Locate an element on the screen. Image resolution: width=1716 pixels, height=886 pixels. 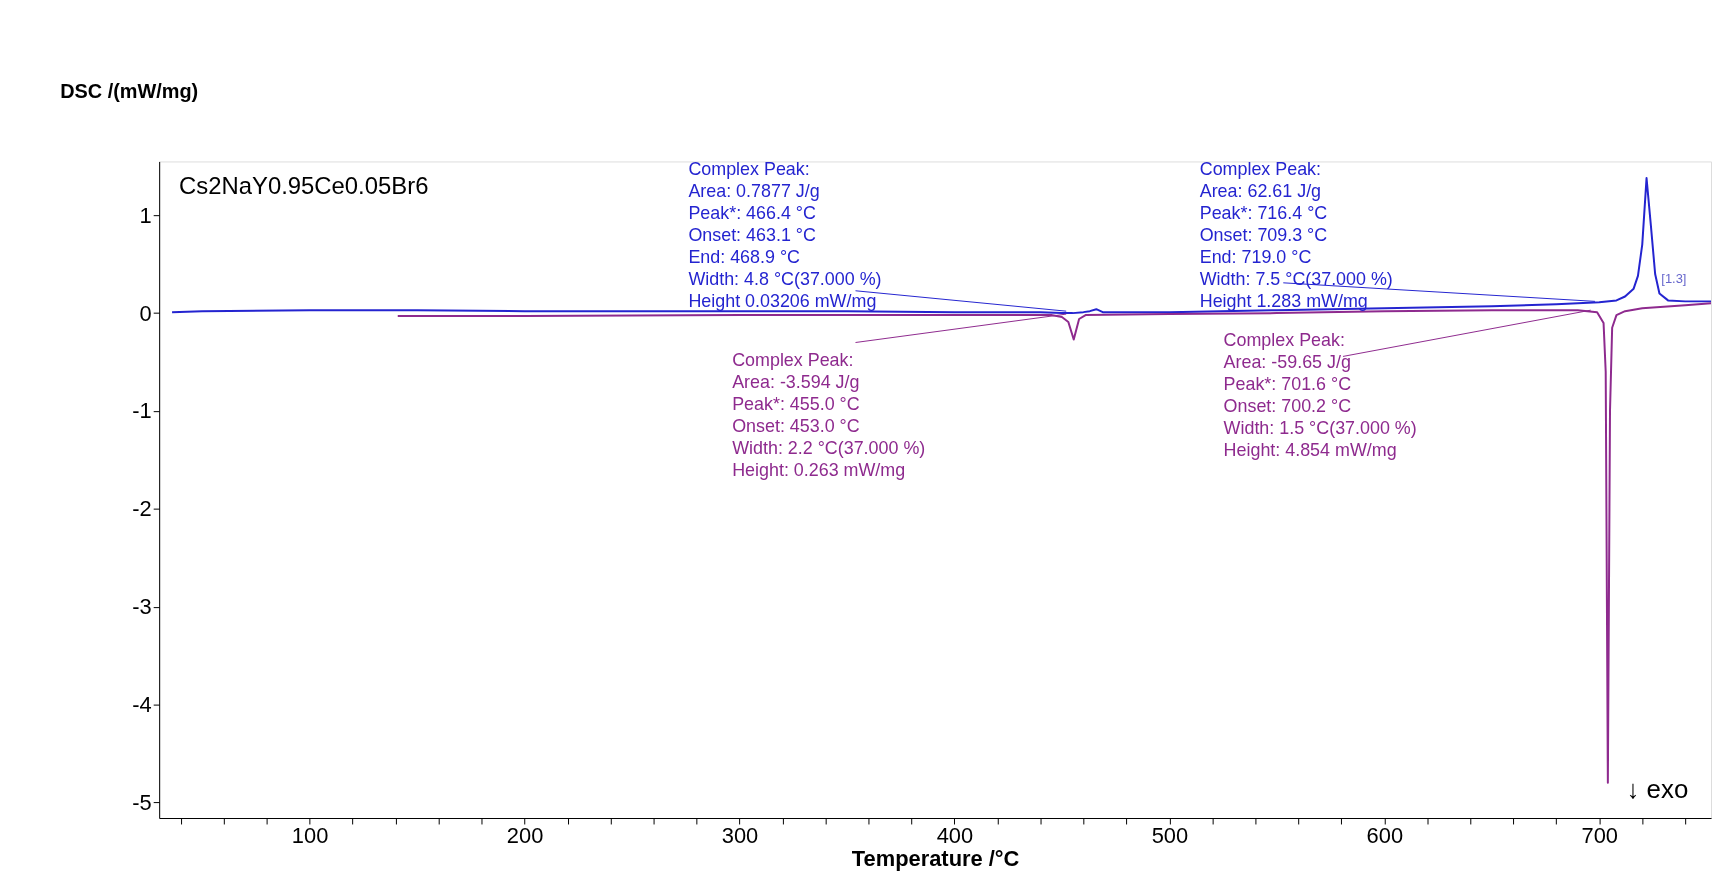
y-tick-label: -3 is located at coordinates (142, 607).